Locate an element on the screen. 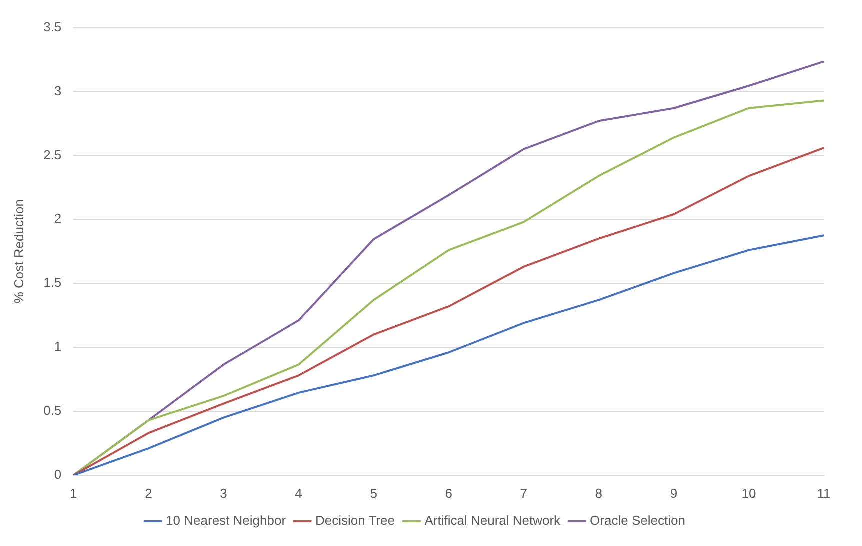 The image size is (862, 546). legend-label: Oracle Selection is located at coordinates (638, 520).